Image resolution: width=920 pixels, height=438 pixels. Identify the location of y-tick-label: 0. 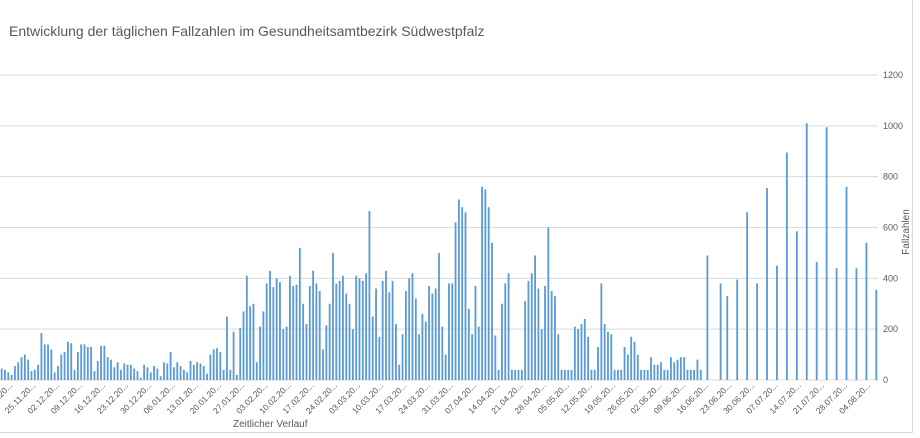
(885, 380).